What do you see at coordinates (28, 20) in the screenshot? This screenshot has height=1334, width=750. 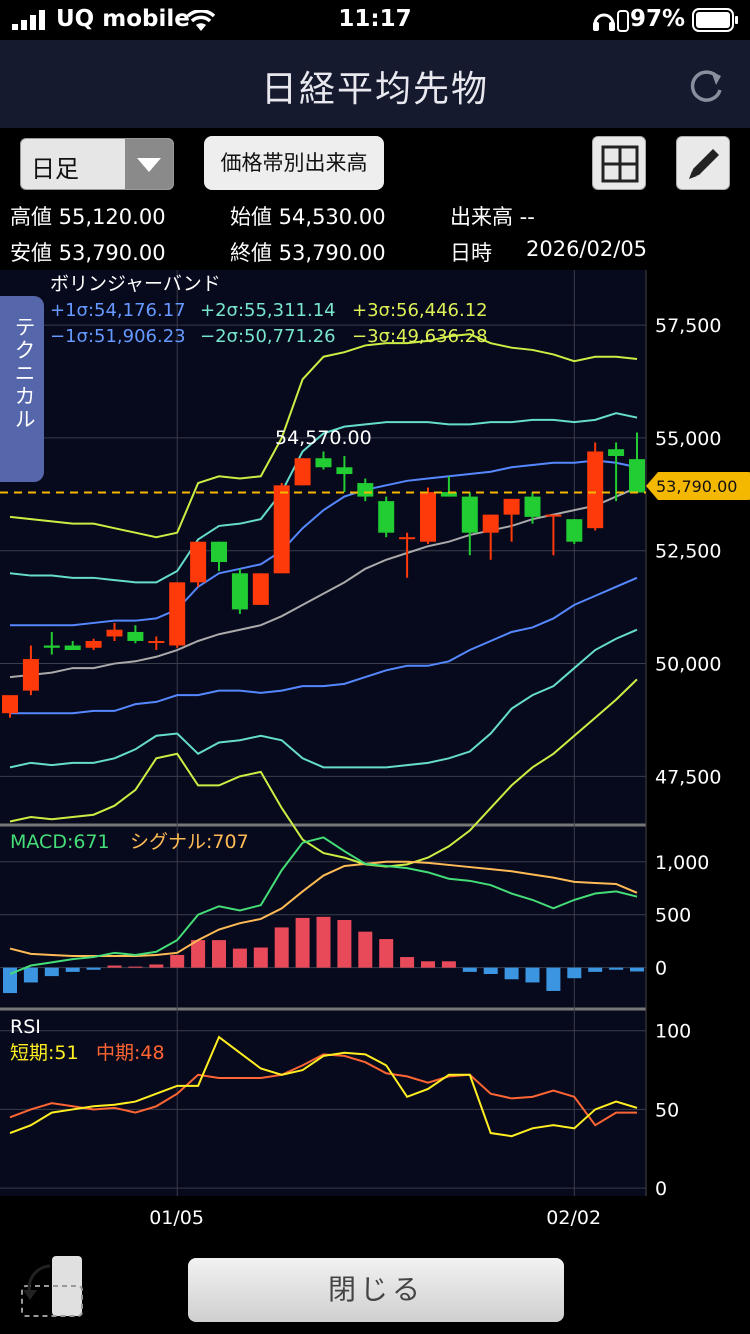 I see `signal-icon` at bounding box center [28, 20].